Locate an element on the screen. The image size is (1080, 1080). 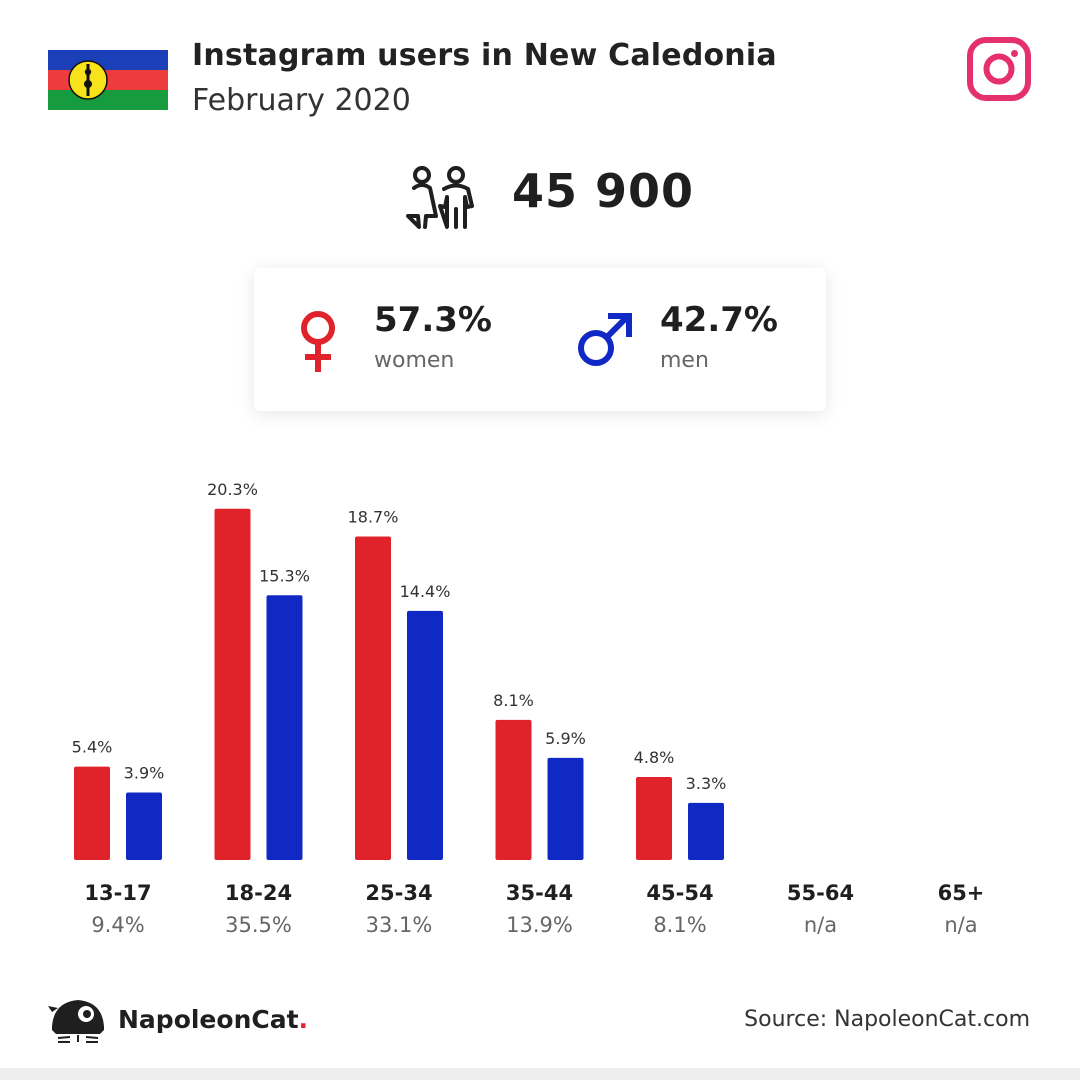
users-icon is located at coordinates (440, 197).